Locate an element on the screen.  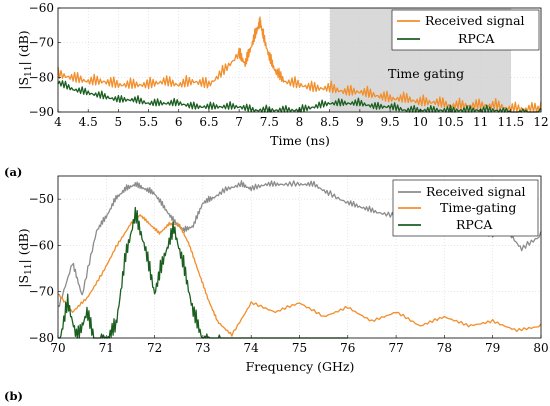
x-tick-label: 4 is located at coordinates (58, 122).